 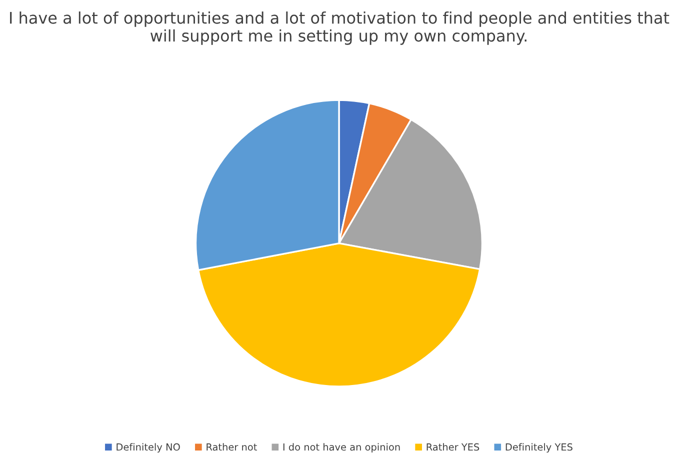 What do you see at coordinates (148, 448) in the screenshot?
I see `legend-label: Definitely NO` at bounding box center [148, 448].